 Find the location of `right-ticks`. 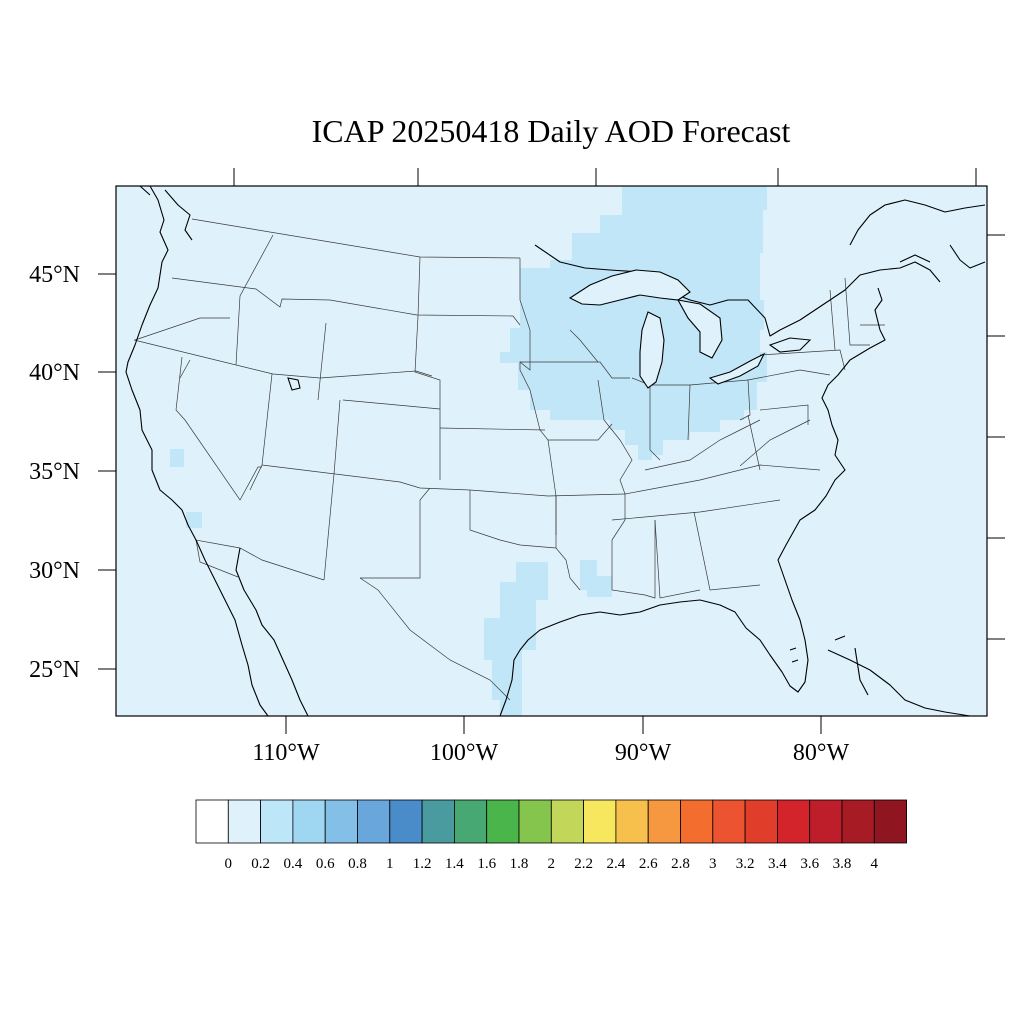

right-ticks is located at coordinates (996, 437).